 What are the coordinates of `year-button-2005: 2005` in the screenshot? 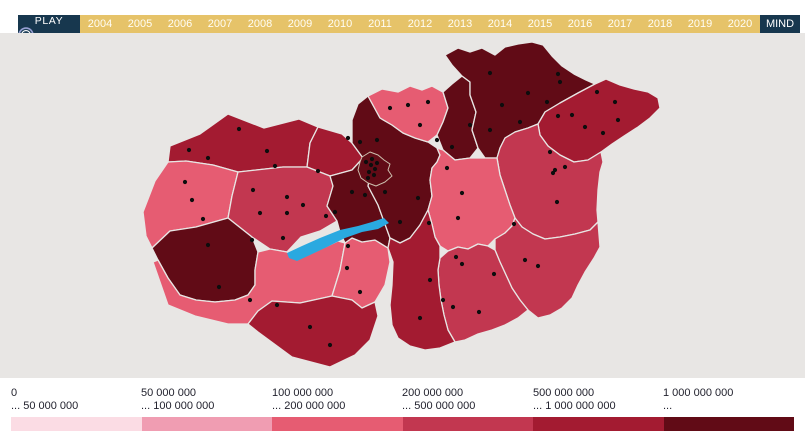 It's located at (140, 24).